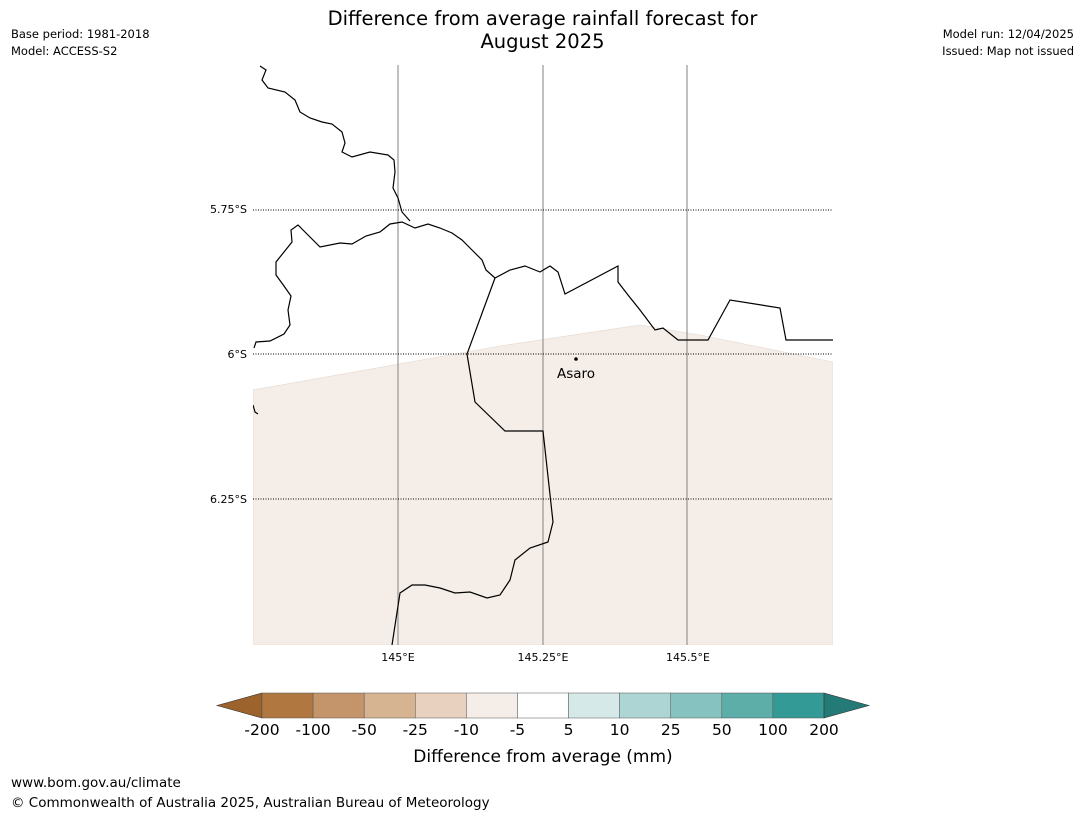 This screenshot has height=816, width=1085. Describe the element at coordinates (364, 730) in the screenshot. I see `colorbar-tick-label: -50` at that location.